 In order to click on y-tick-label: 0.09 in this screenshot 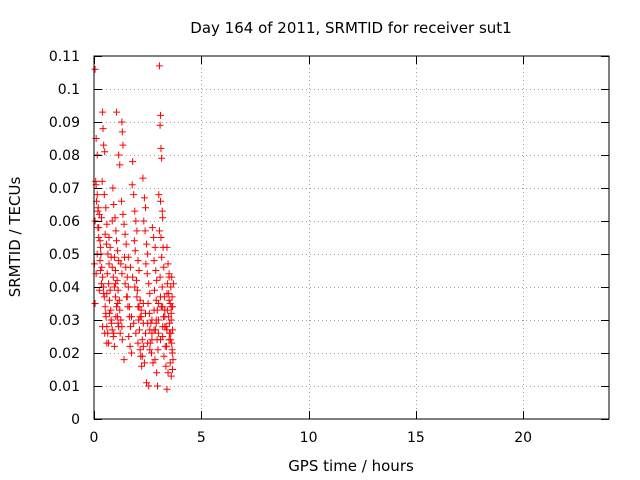, I will do `click(64, 123)`.